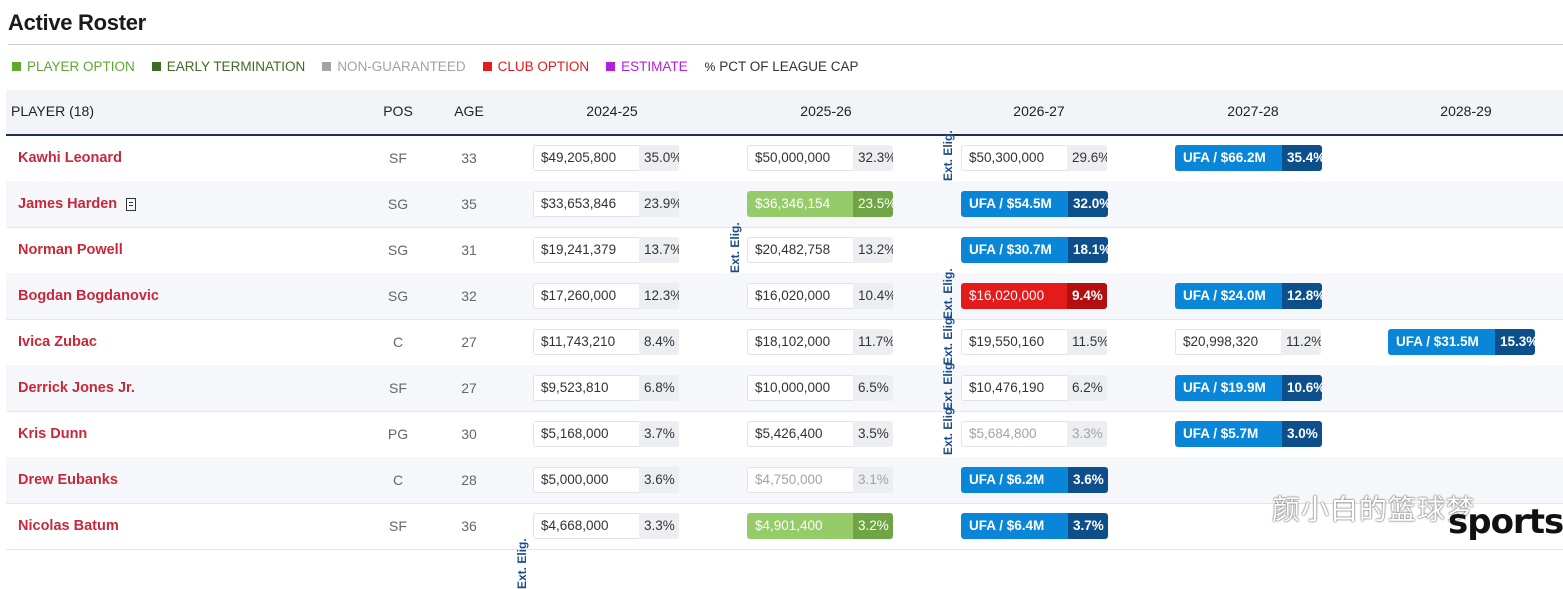  Describe the element at coordinates (820, 526) in the screenshot. I see `salary-cell-player: $4,901,400 3.2%` at that location.